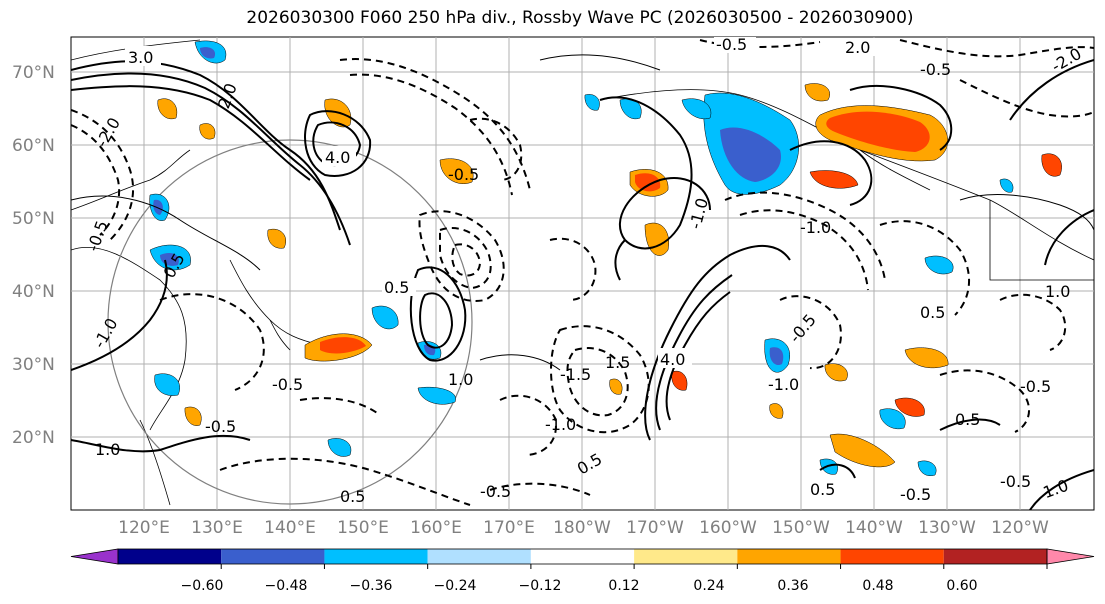 This screenshot has width=1105, height=604. What do you see at coordinates (33, 219) in the screenshot?
I see `lat-label: 50°N` at bounding box center [33, 219].